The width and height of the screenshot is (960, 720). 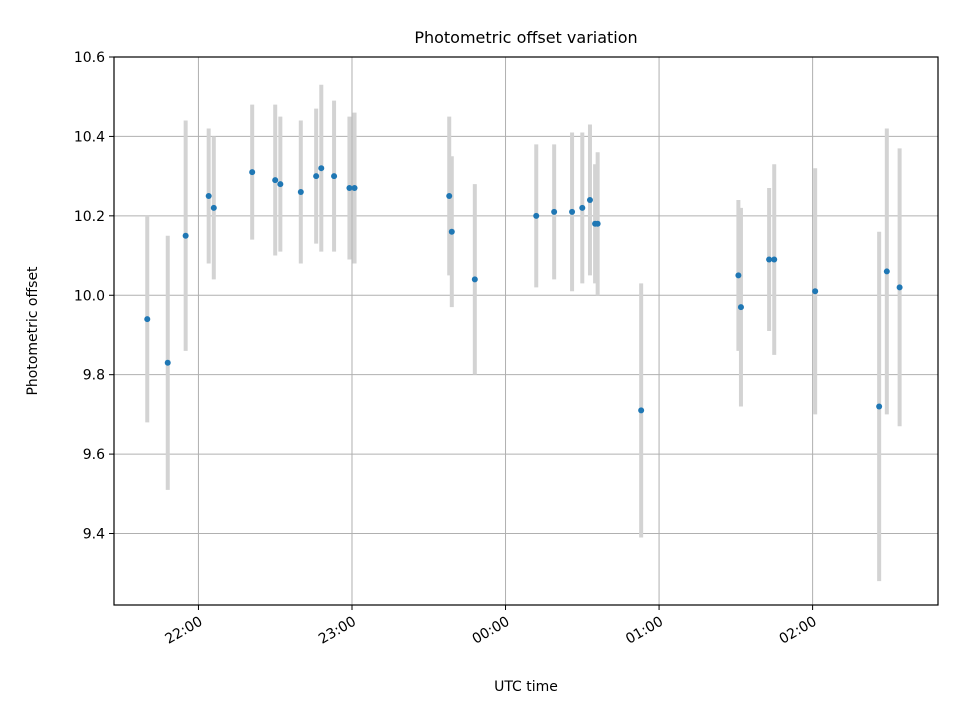 What do you see at coordinates (89, 137) in the screenshot?
I see `y-tick-label: 10.4` at bounding box center [89, 137].